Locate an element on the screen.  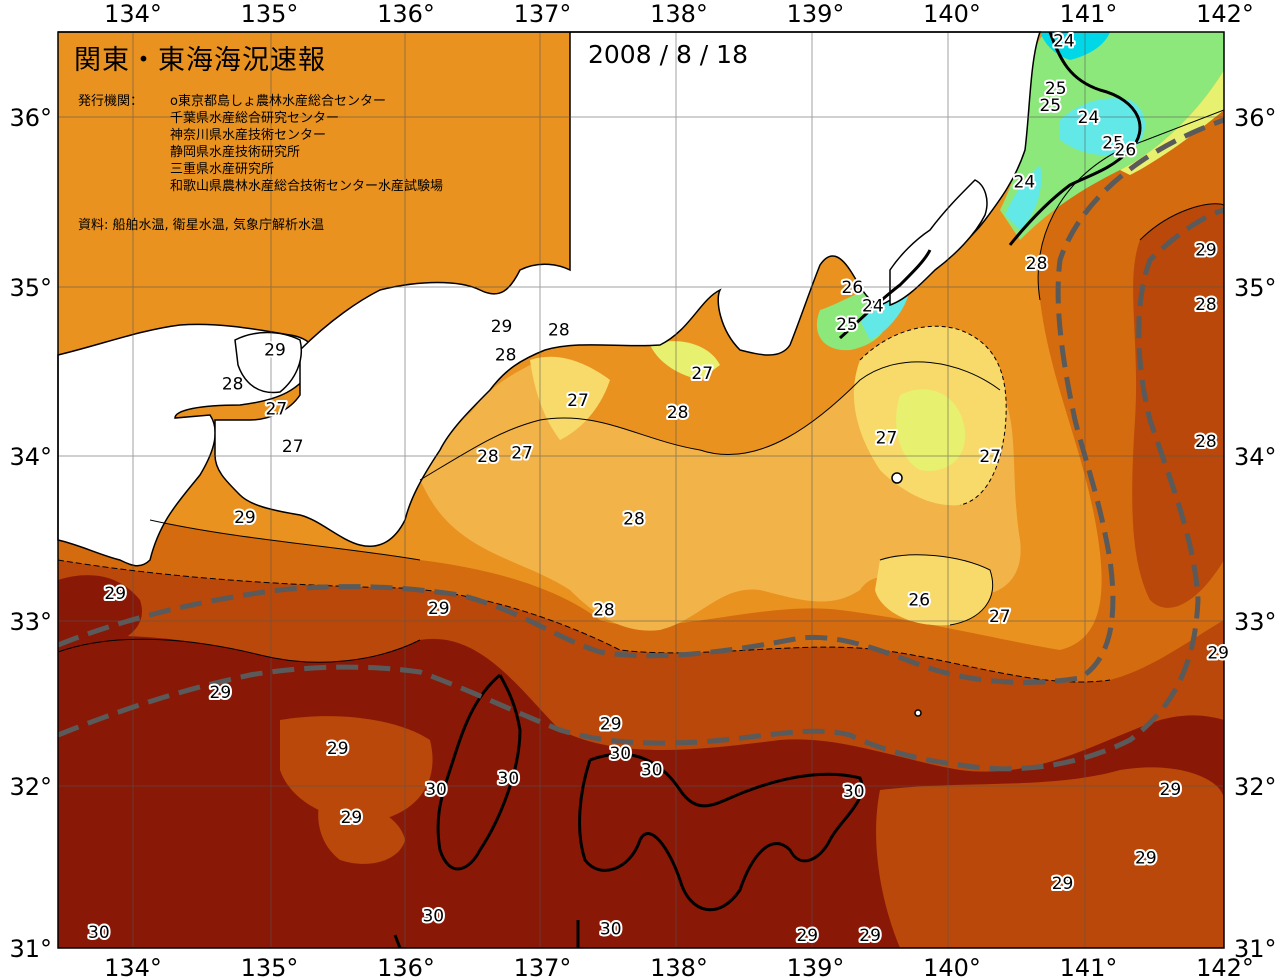
land-awaji is located at coordinates (268, 362).